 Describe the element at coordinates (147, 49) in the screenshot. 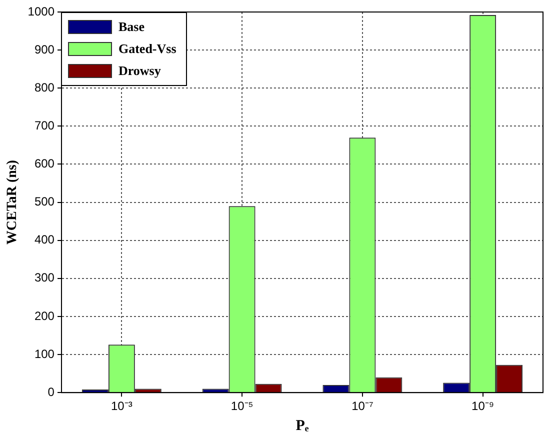

I see `legend-label: Gated-Vss` at that location.